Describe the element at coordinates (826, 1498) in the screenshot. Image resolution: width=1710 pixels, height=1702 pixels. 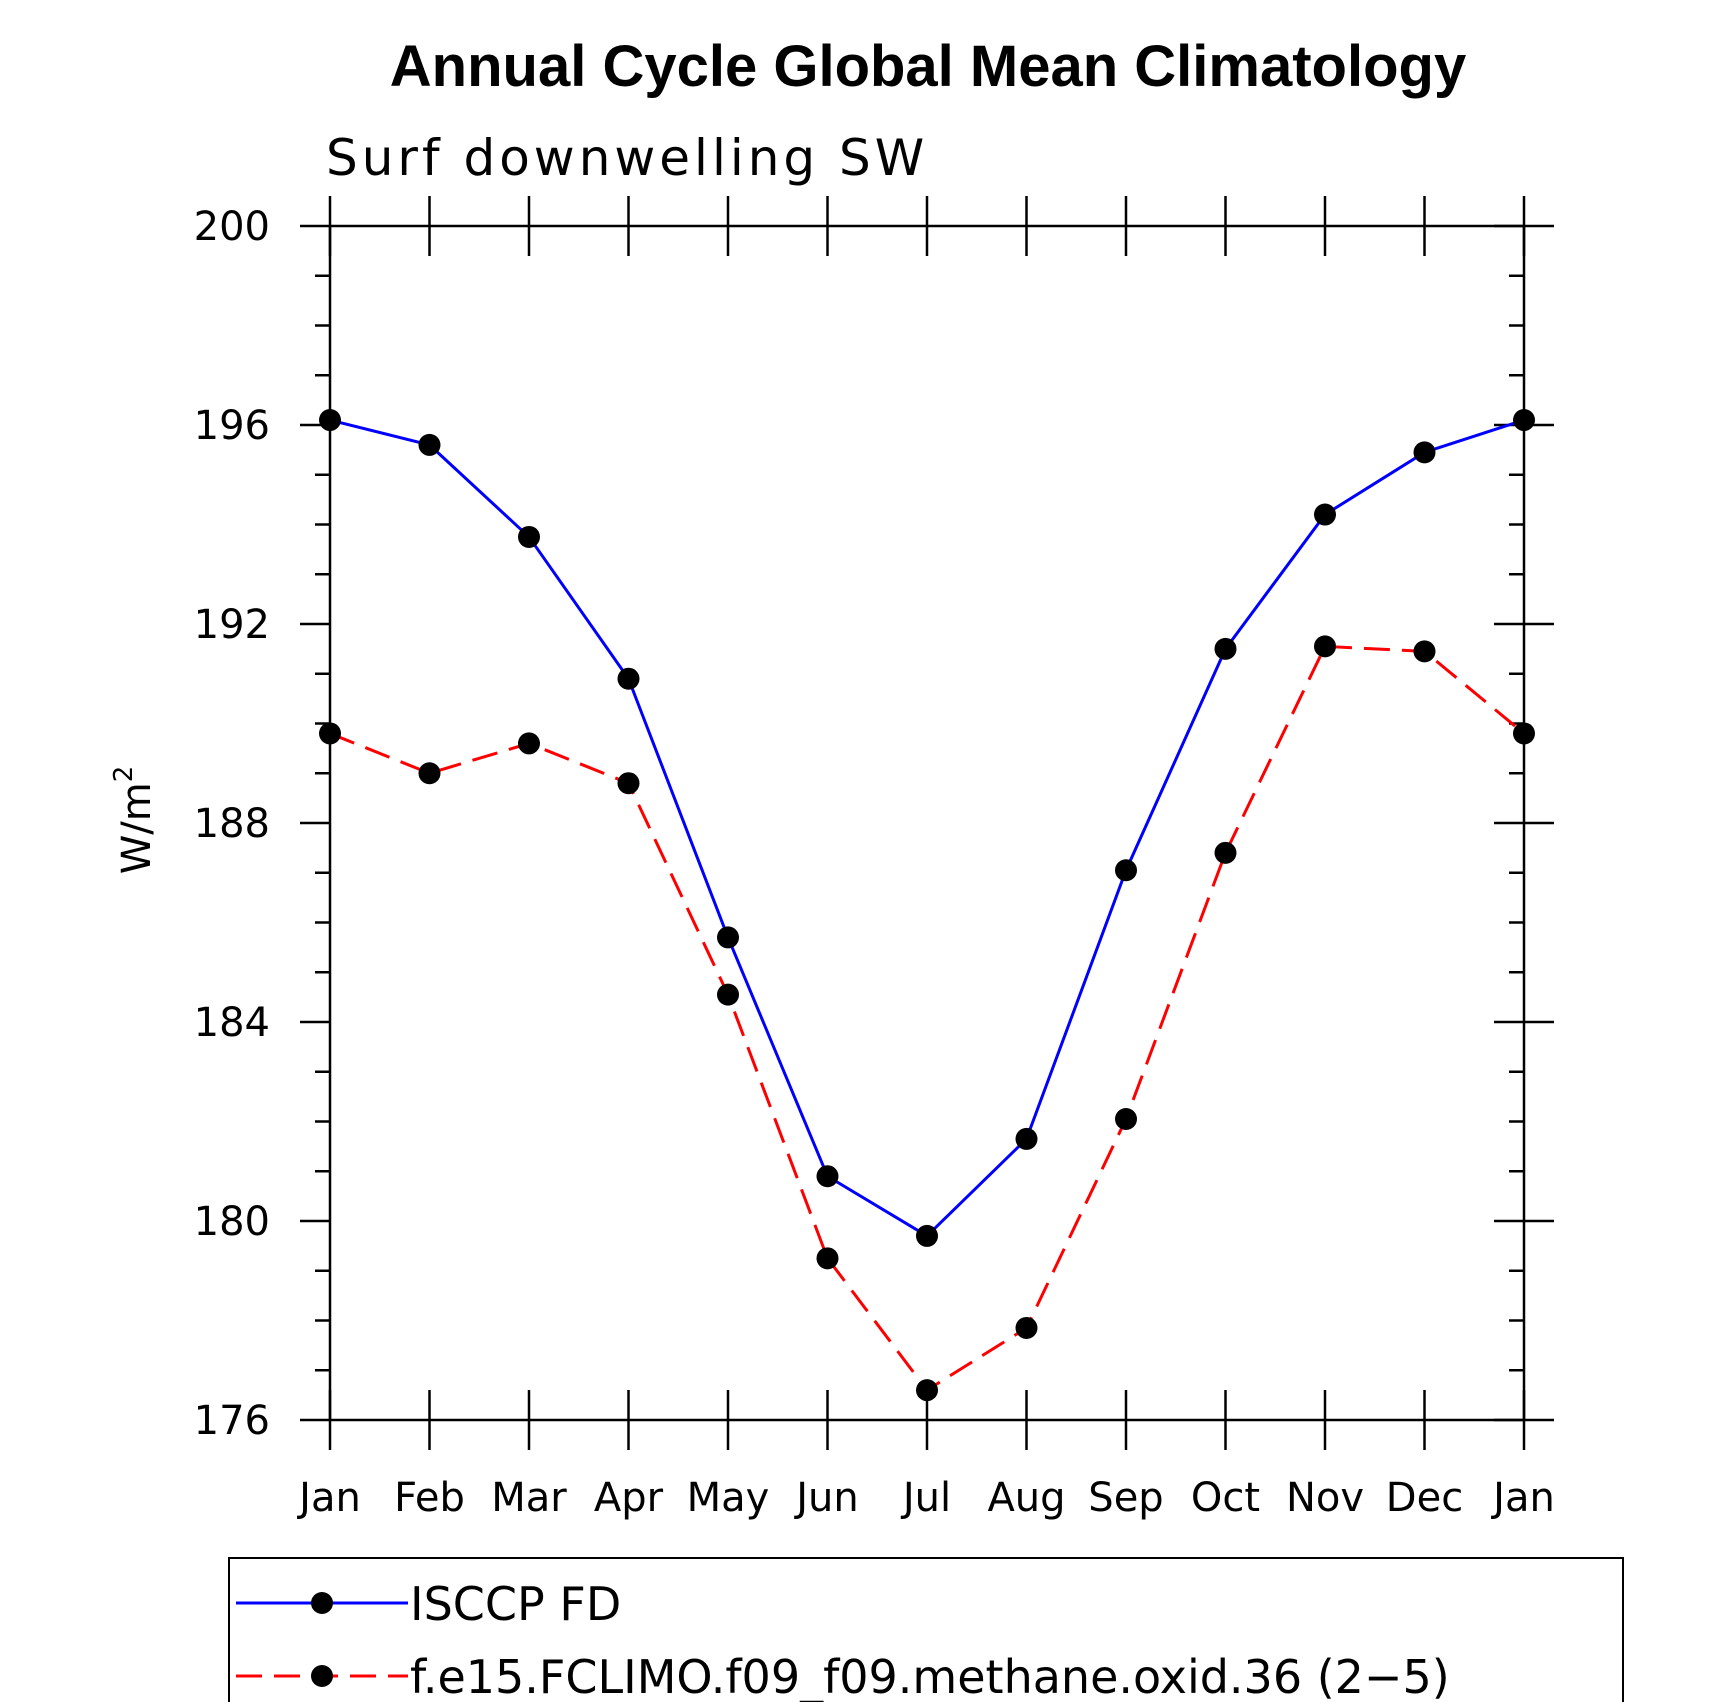
I see `x-tick-label: Jun` at that location.